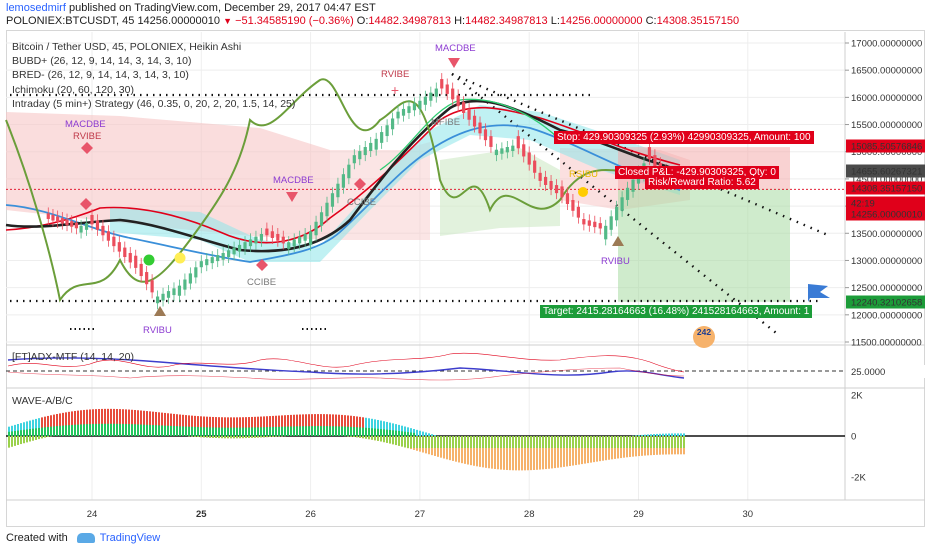 The width and height of the screenshot is (932, 550). What do you see at coordinates (704, 332) in the screenshot?
I see `badge-count: 242` at bounding box center [704, 332].